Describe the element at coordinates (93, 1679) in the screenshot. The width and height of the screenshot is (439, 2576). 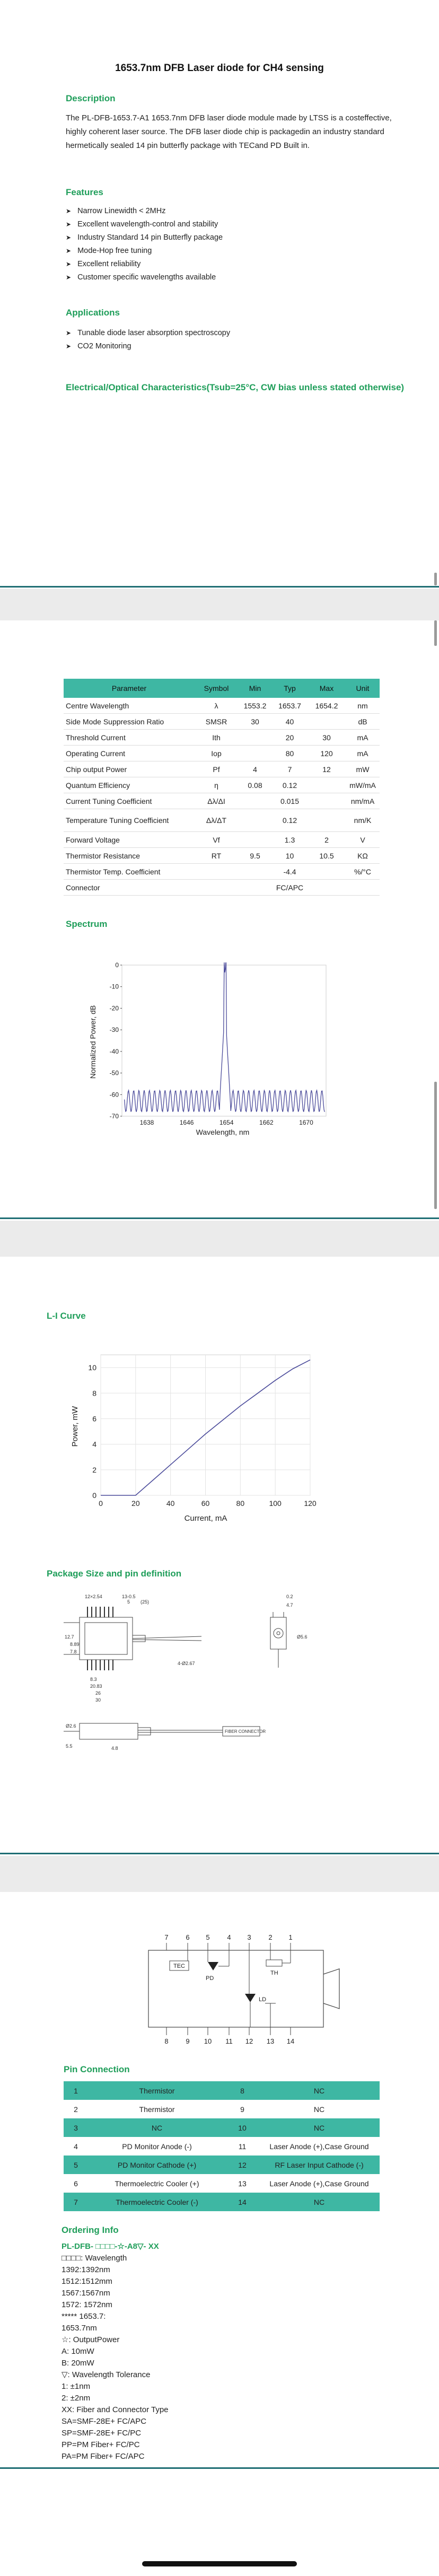
I see `dim-label: 8.3` at that location.